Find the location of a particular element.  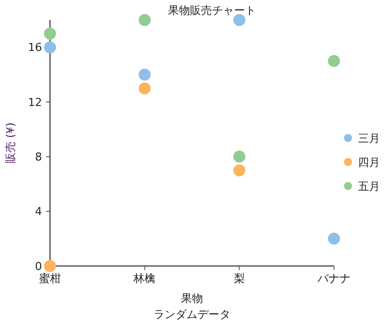

y-axis-title: 販売 (¥) is located at coordinates (10, 143).